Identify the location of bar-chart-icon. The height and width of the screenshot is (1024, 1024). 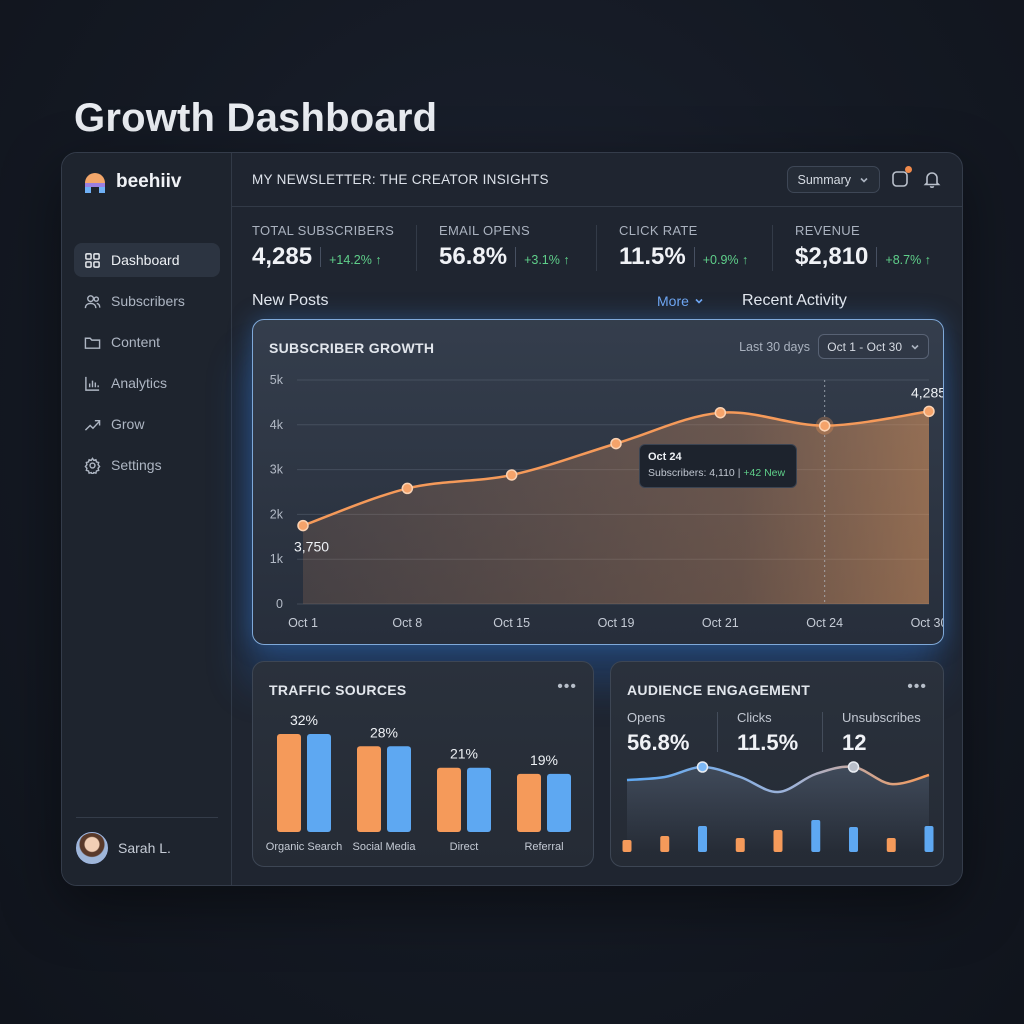
(92, 383).